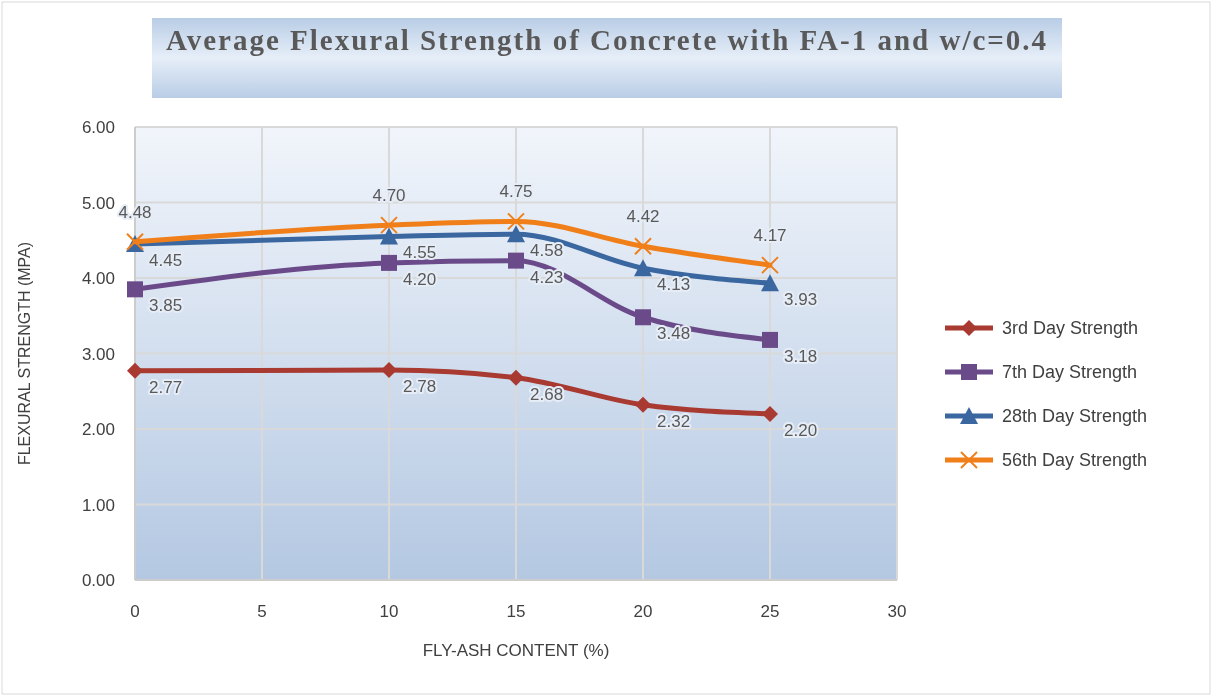 The height and width of the screenshot is (698, 1212). Describe the element at coordinates (801, 356) in the screenshot. I see `data-label: 3.18` at that location.